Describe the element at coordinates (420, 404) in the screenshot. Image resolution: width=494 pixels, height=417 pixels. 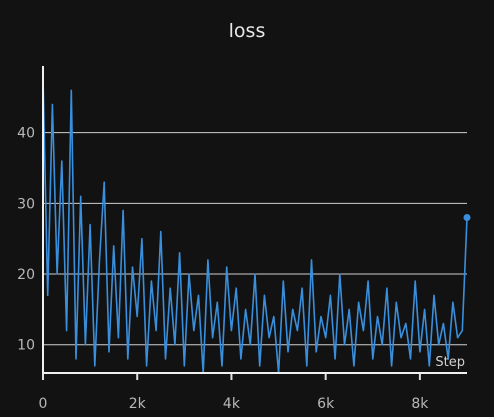
I see `x-tick-label: 8k` at that location.